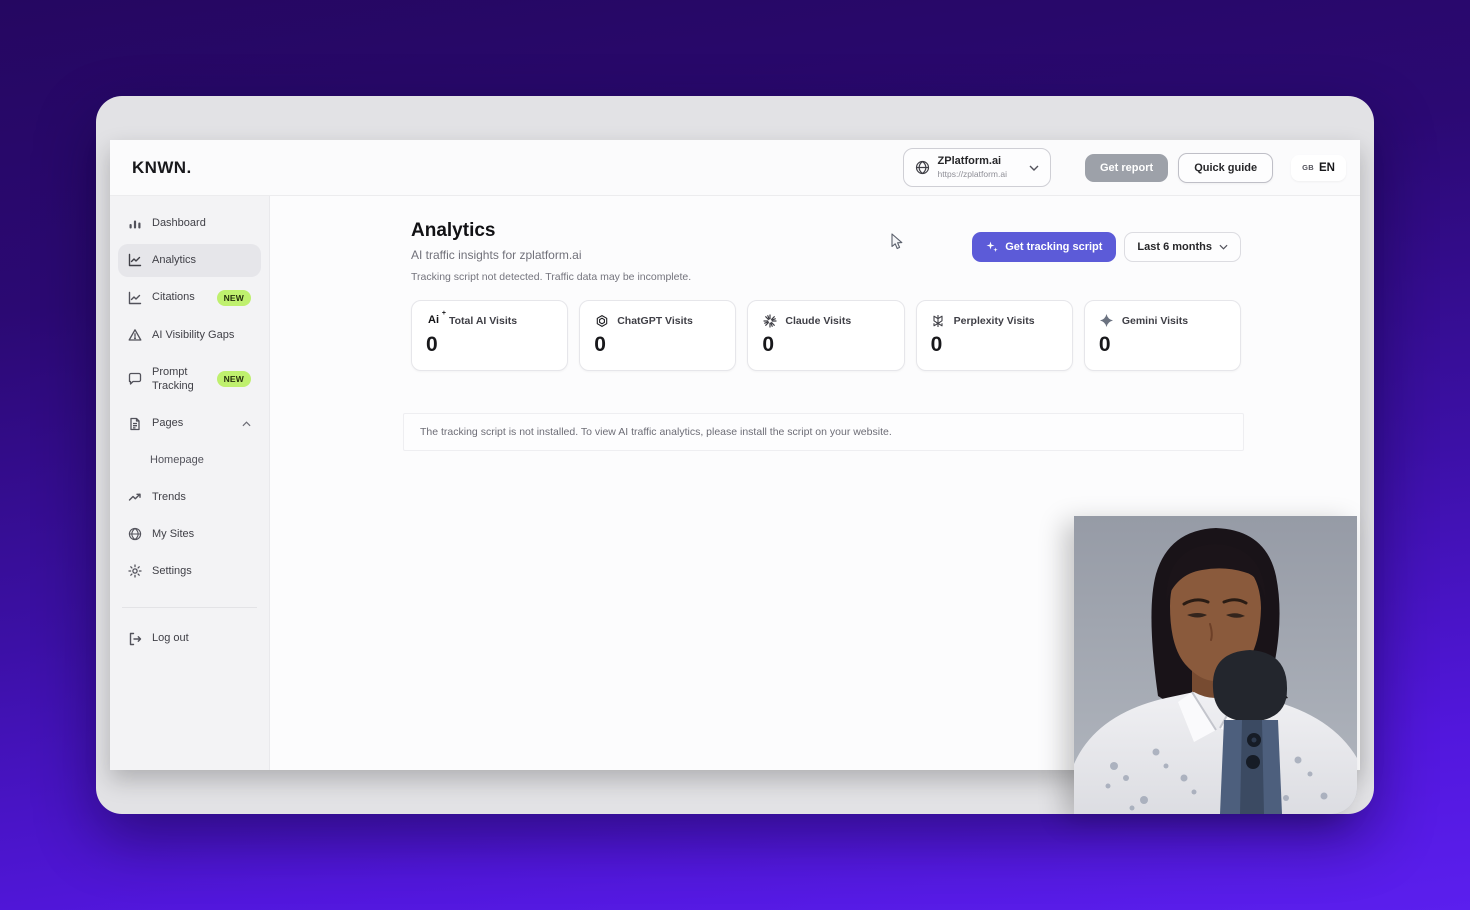 This screenshot has width=1470, height=910. Describe the element at coordinates (1162, 335) in the screenshot. I see `stat-card-gemini-visits: Gemini Visits 0` at that location.